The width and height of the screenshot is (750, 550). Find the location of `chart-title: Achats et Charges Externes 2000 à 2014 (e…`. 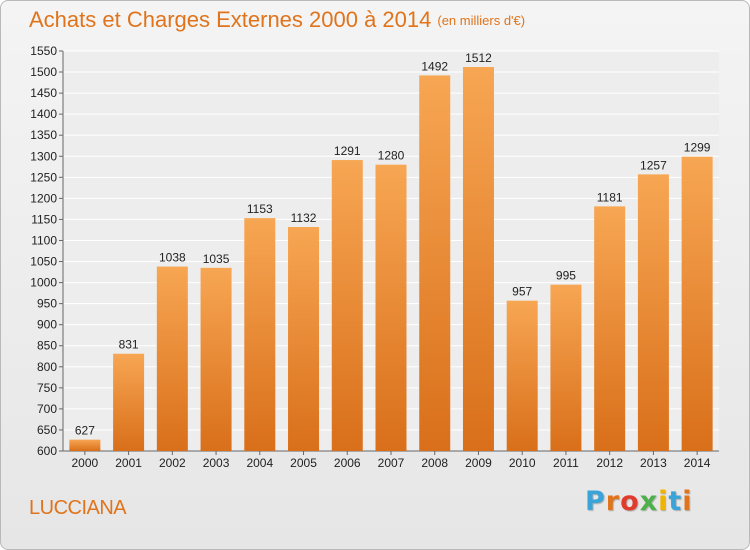

chart-title: Achats et Charges Externes 2000 à 2014 (e… is located at coordinates (277, 20).